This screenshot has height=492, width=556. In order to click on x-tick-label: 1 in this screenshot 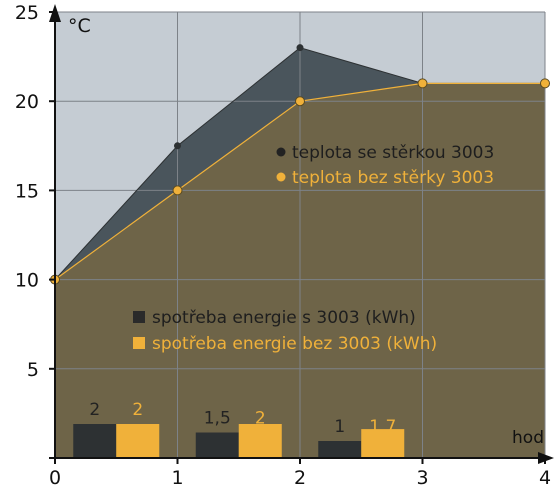, I will do `click(177, 477)`.